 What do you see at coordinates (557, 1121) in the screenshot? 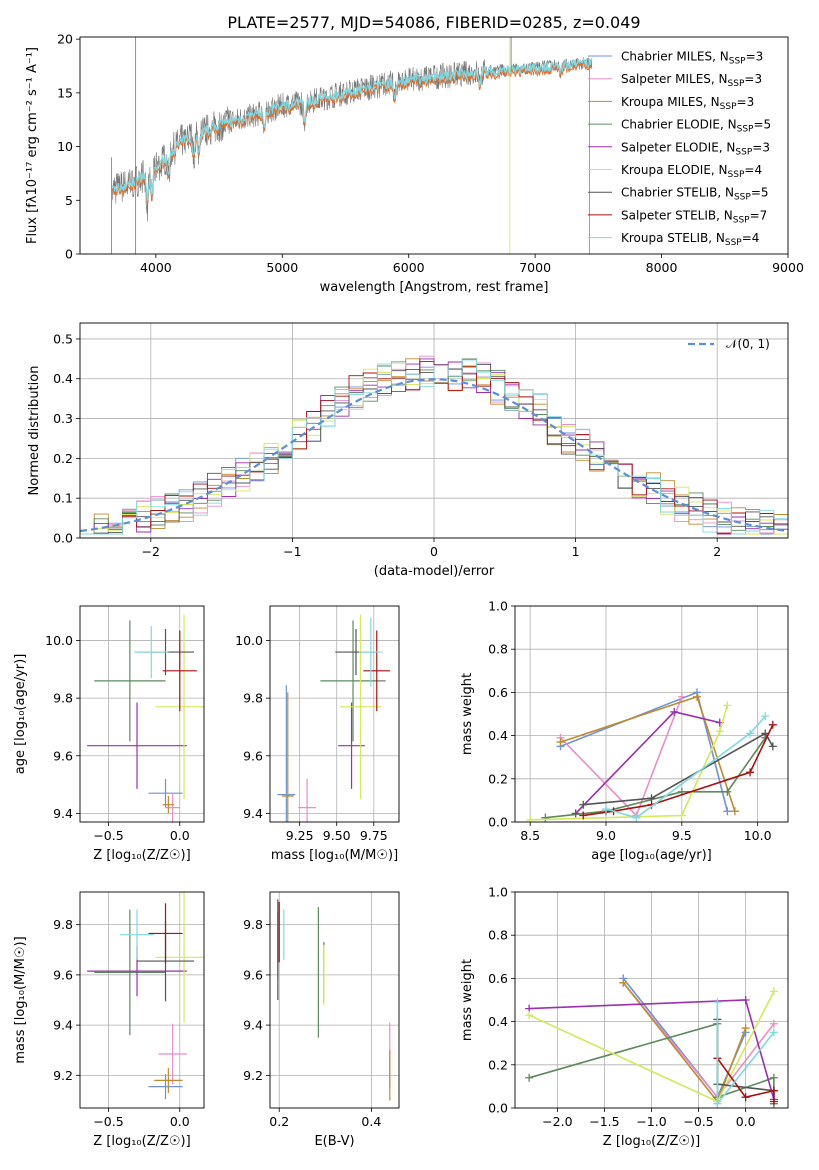
I see `x-tick-label: −2.0` at bounding box center [557, 1121].